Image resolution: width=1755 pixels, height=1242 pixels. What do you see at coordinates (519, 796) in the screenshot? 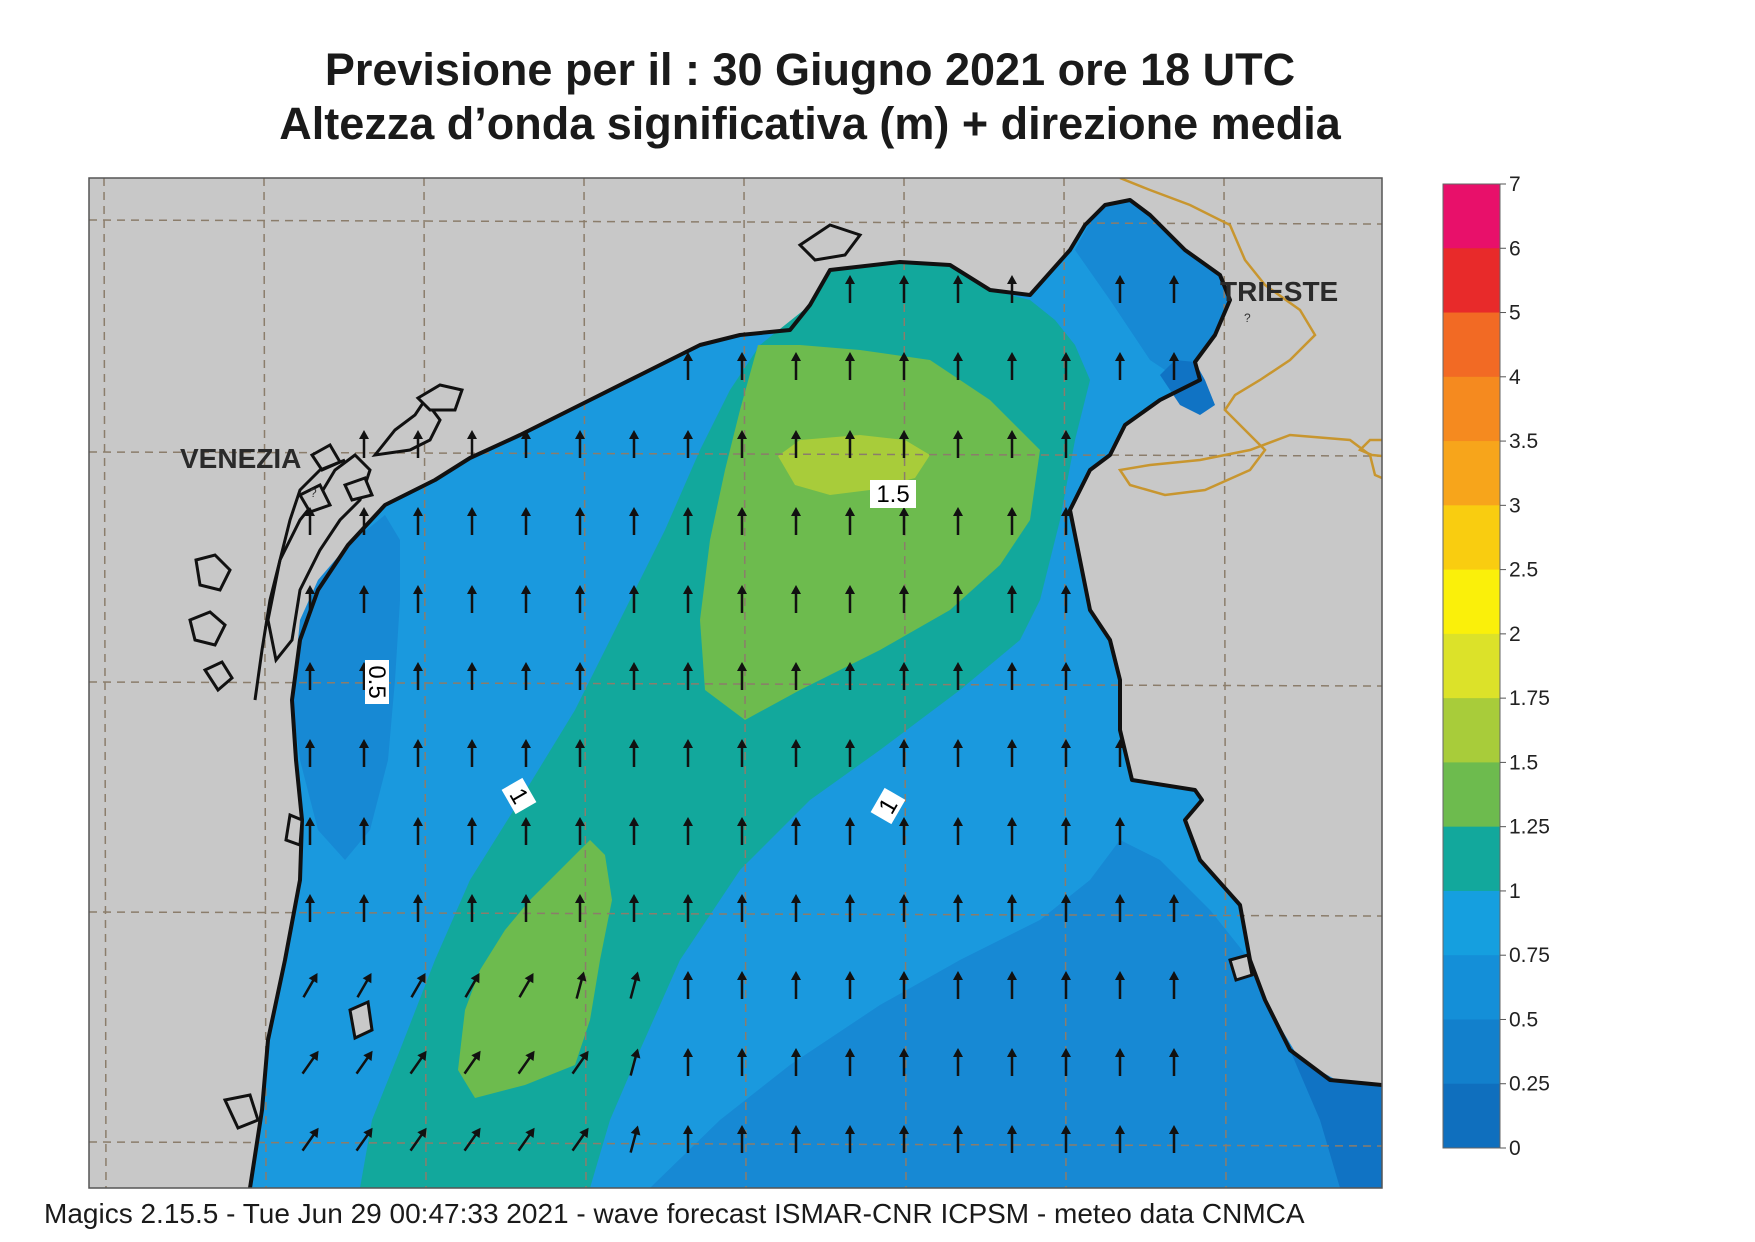
I see `contour-label-1-left: 1` at bounding box center [519, 796].